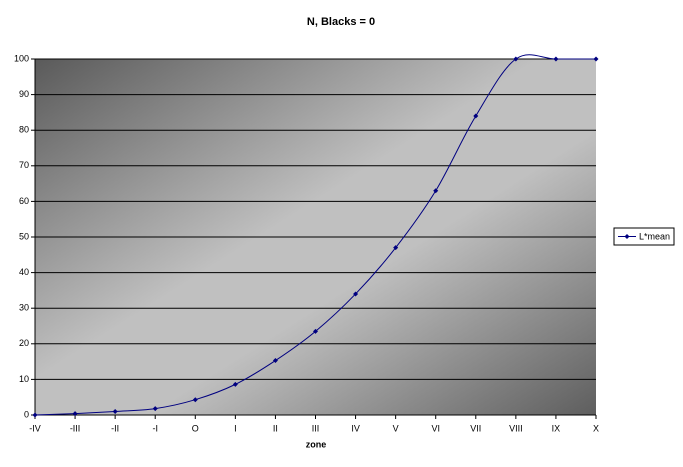  What do you see at coordinates (35, 428) in the screenshot?
I see `x-tick-label: -IV` at bounding box center [35, 428].